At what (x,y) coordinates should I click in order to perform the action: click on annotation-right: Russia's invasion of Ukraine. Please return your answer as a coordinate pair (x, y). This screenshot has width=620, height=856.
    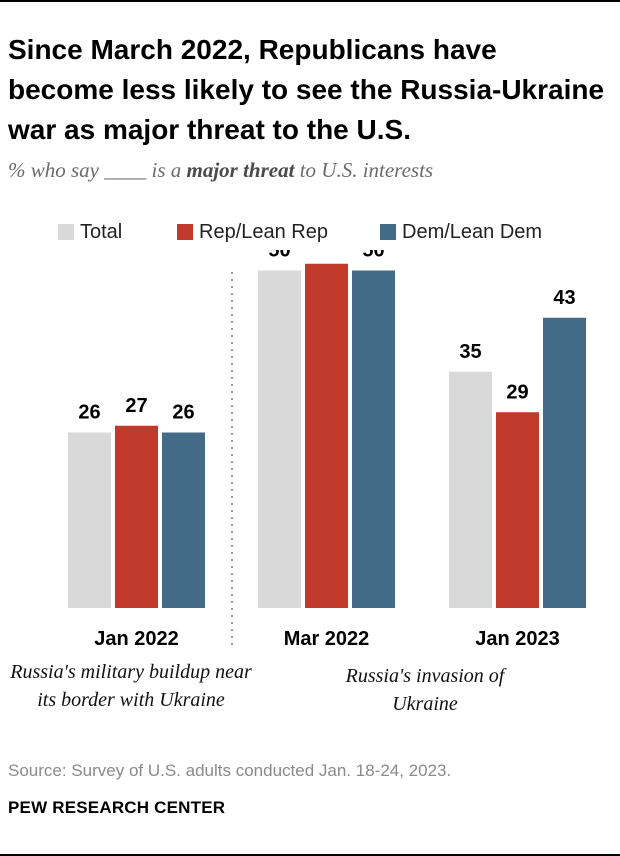
    Looking at the image, I should click on (425, 690).